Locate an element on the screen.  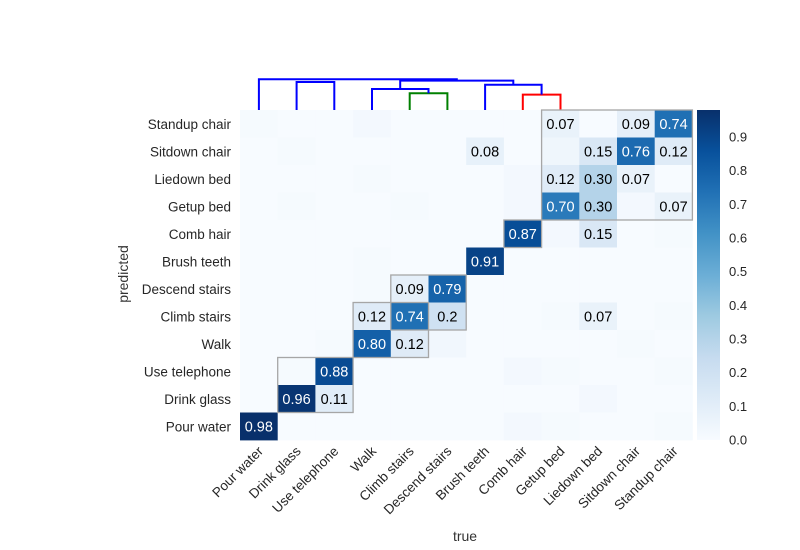
colorbar-gradient is located at coordinates (708, 275).